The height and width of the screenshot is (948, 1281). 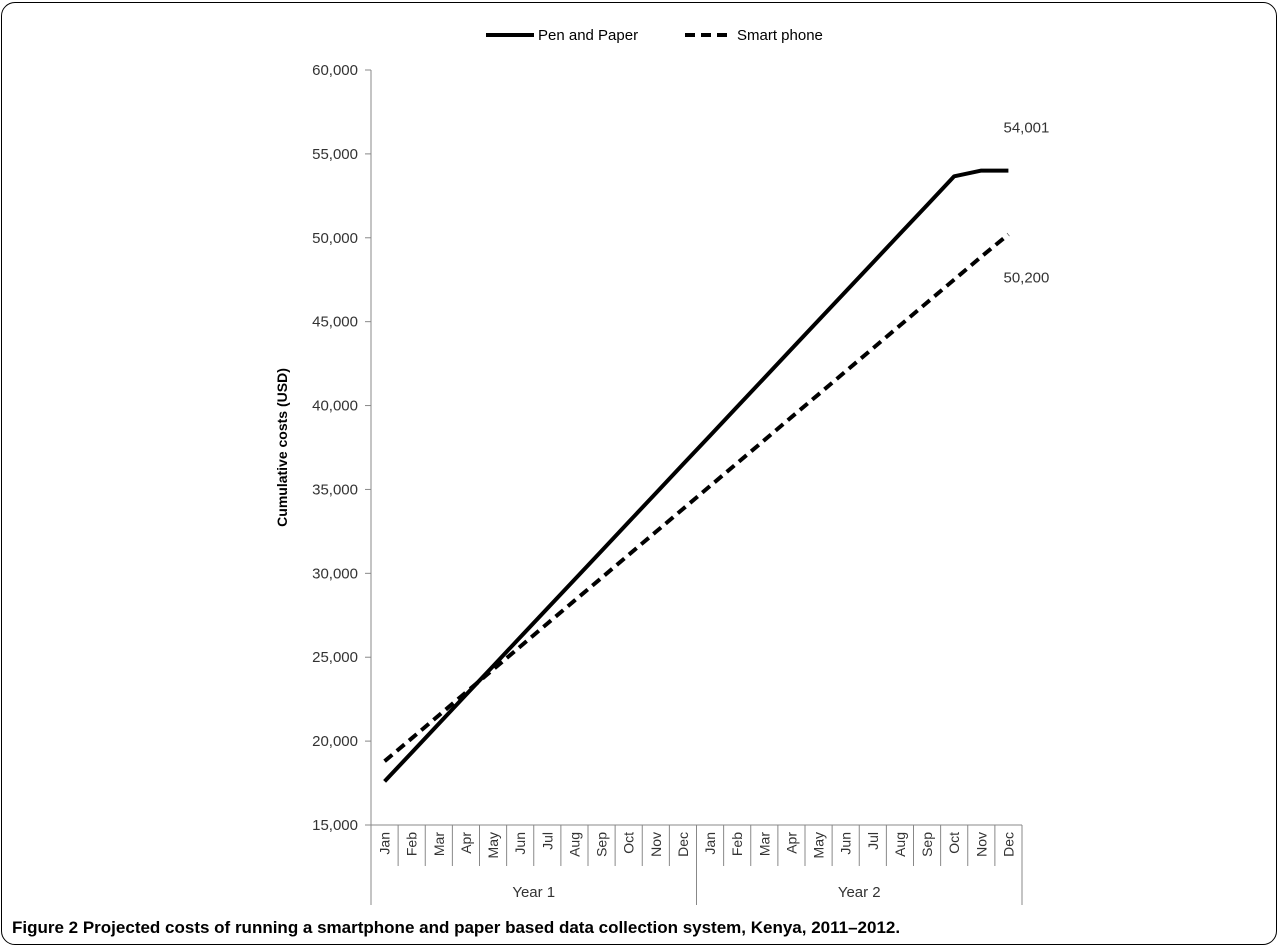 What do you see at coordinates (335, 489) in the screenshot?
I see `y-tick-label: 35,000` at bounding box center [335, 489].